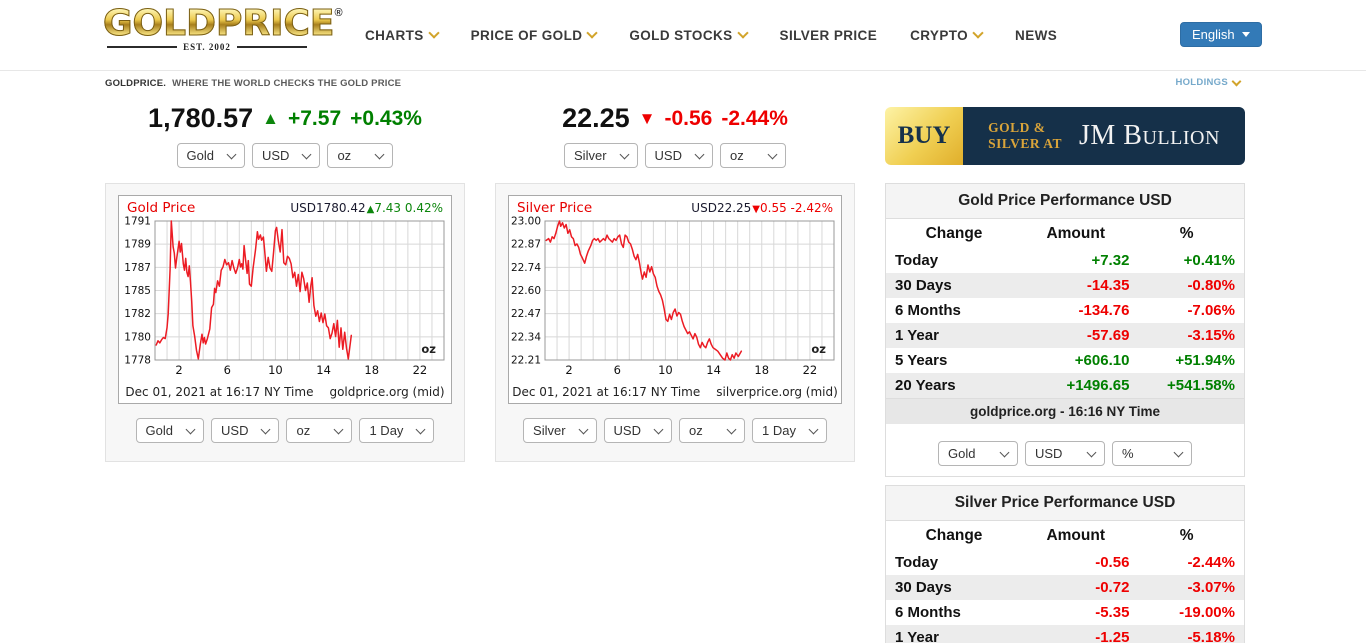 The width and height of the screenshot is (1366, 643). What do you see at coordinates (568, 370) in the screenshot?
I see `svg-text: 2` at bounding box center [568, 370].